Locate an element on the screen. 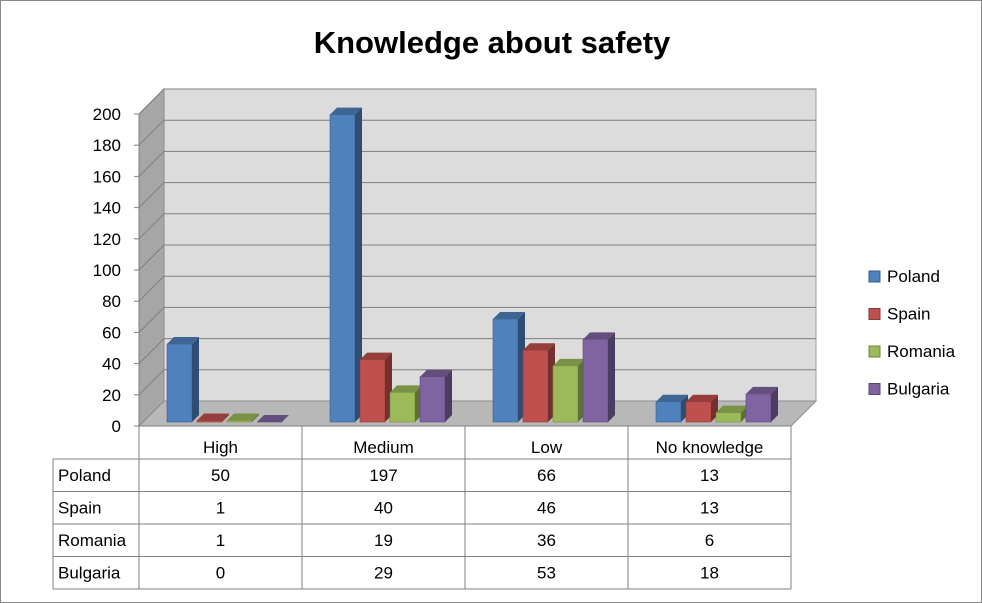 The height and width of the screenshot is (603, 982). table-cell: 36 is located at coordinates (546, 540).